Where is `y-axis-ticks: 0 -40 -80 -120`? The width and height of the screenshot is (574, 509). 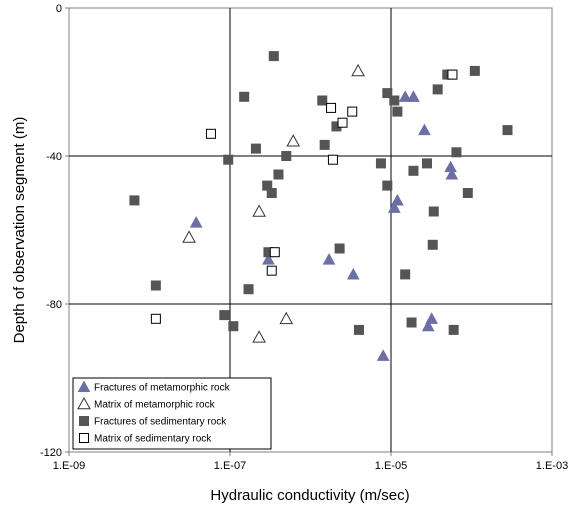
y-axis-ticks: 0 -40 -80 -120 is located at coordinates (54, 231).